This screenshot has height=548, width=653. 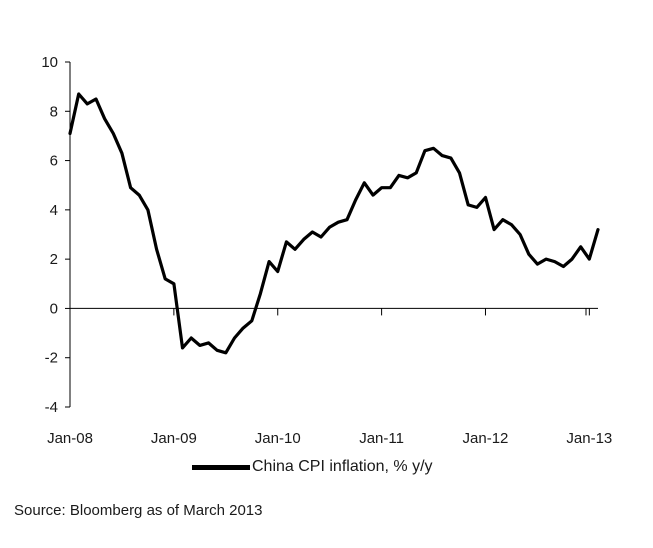 I want to click on x-tick-label: Jan-08, so click(x=70, y=438).